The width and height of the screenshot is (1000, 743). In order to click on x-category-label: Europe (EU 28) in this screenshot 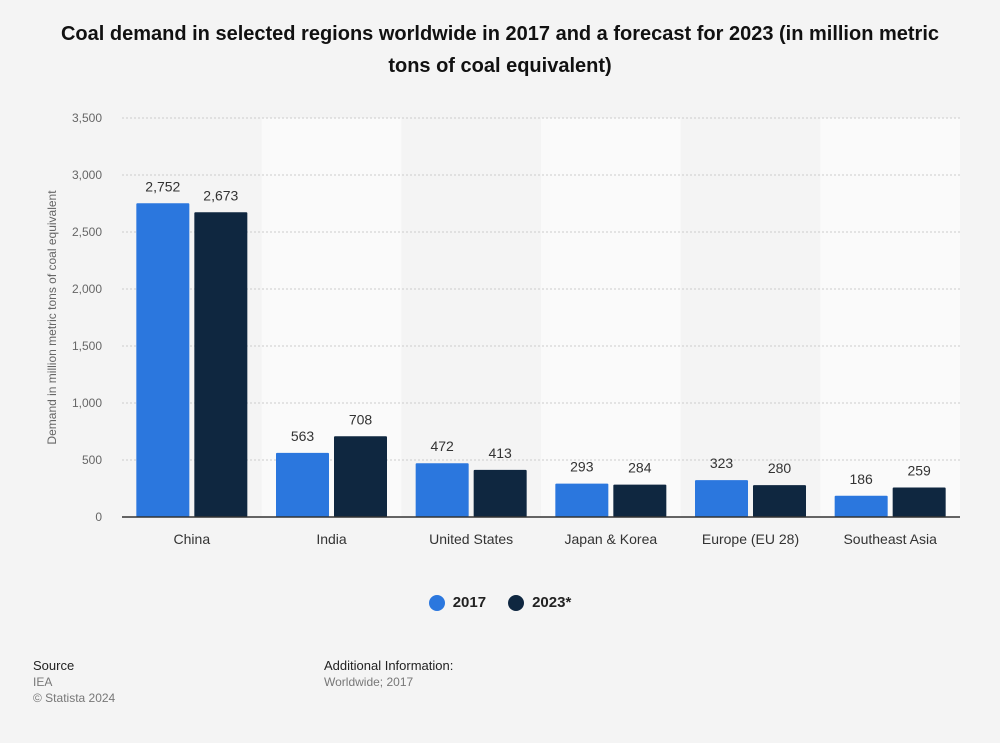, I will do `click(750, 539)`.